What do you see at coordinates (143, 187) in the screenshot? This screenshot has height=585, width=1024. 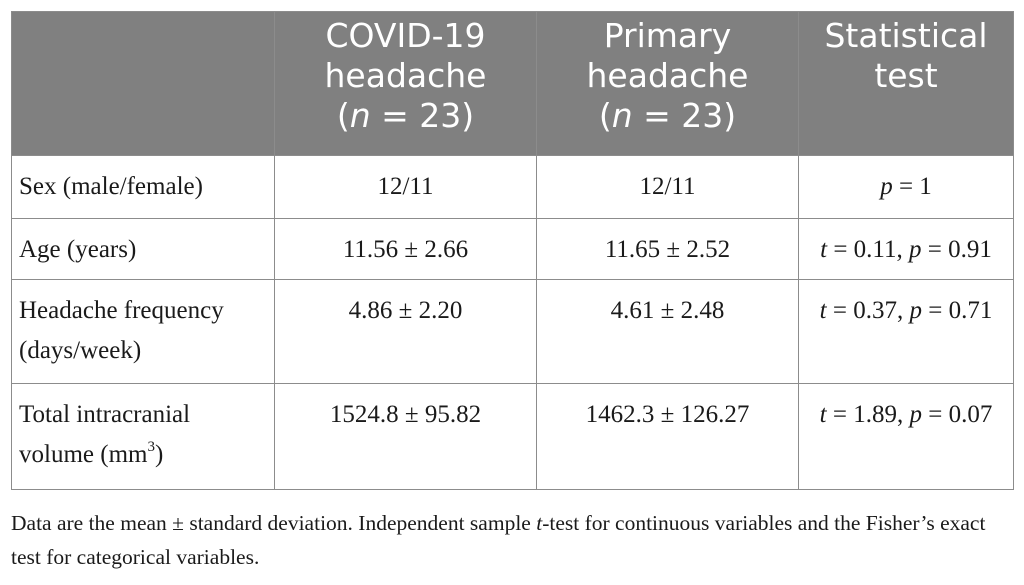 I see `row-label-sex: Sex (male/female)` at bounding box center [143, 187].